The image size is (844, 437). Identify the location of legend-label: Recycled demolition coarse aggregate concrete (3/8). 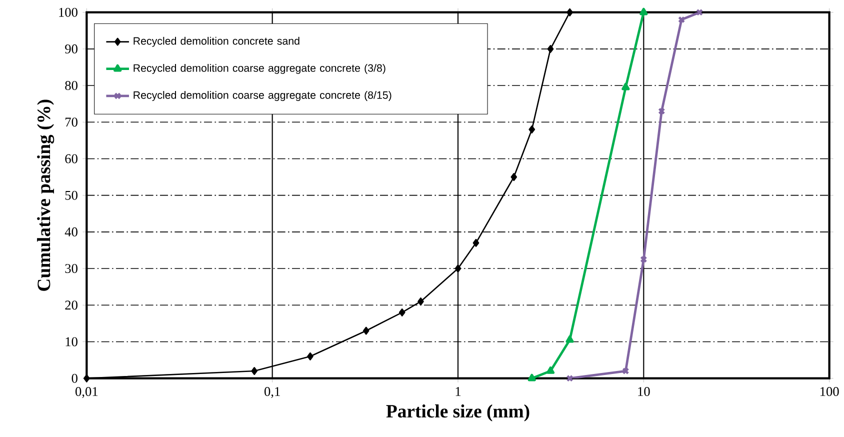
(260, 69).